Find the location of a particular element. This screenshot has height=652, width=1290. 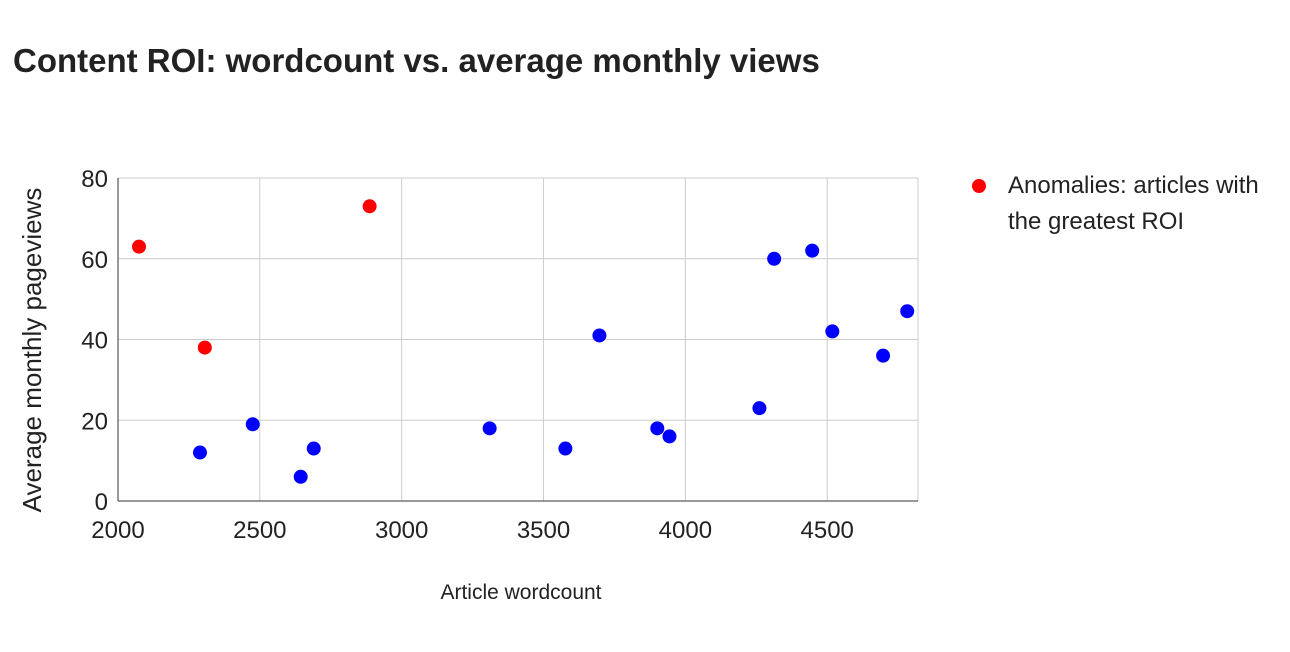

x-tick-label: 4000 is located at coordinates (685, 530).